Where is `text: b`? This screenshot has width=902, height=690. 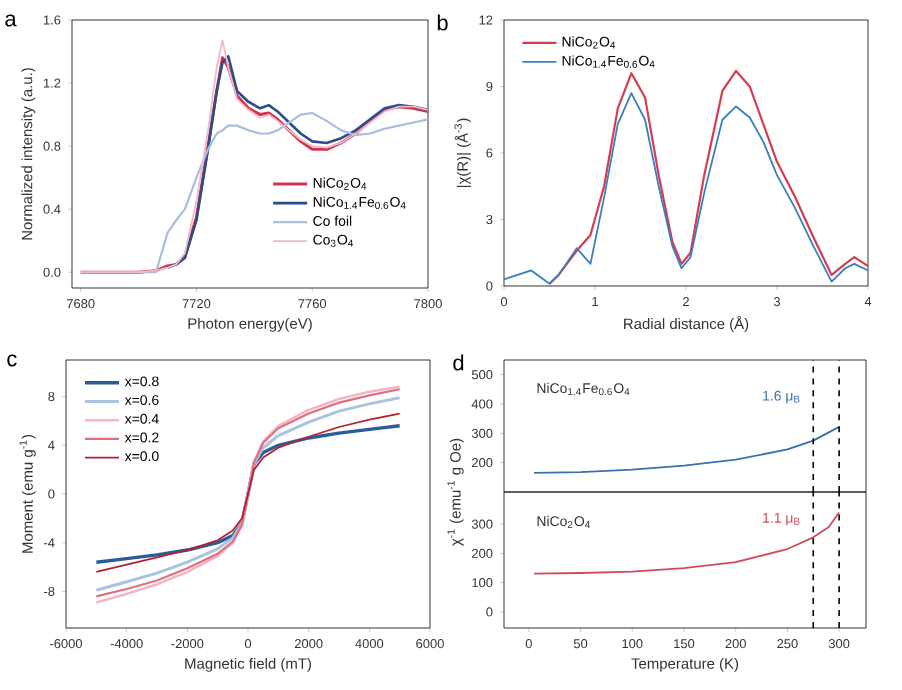 text: b is located at coordinates (442, 22).